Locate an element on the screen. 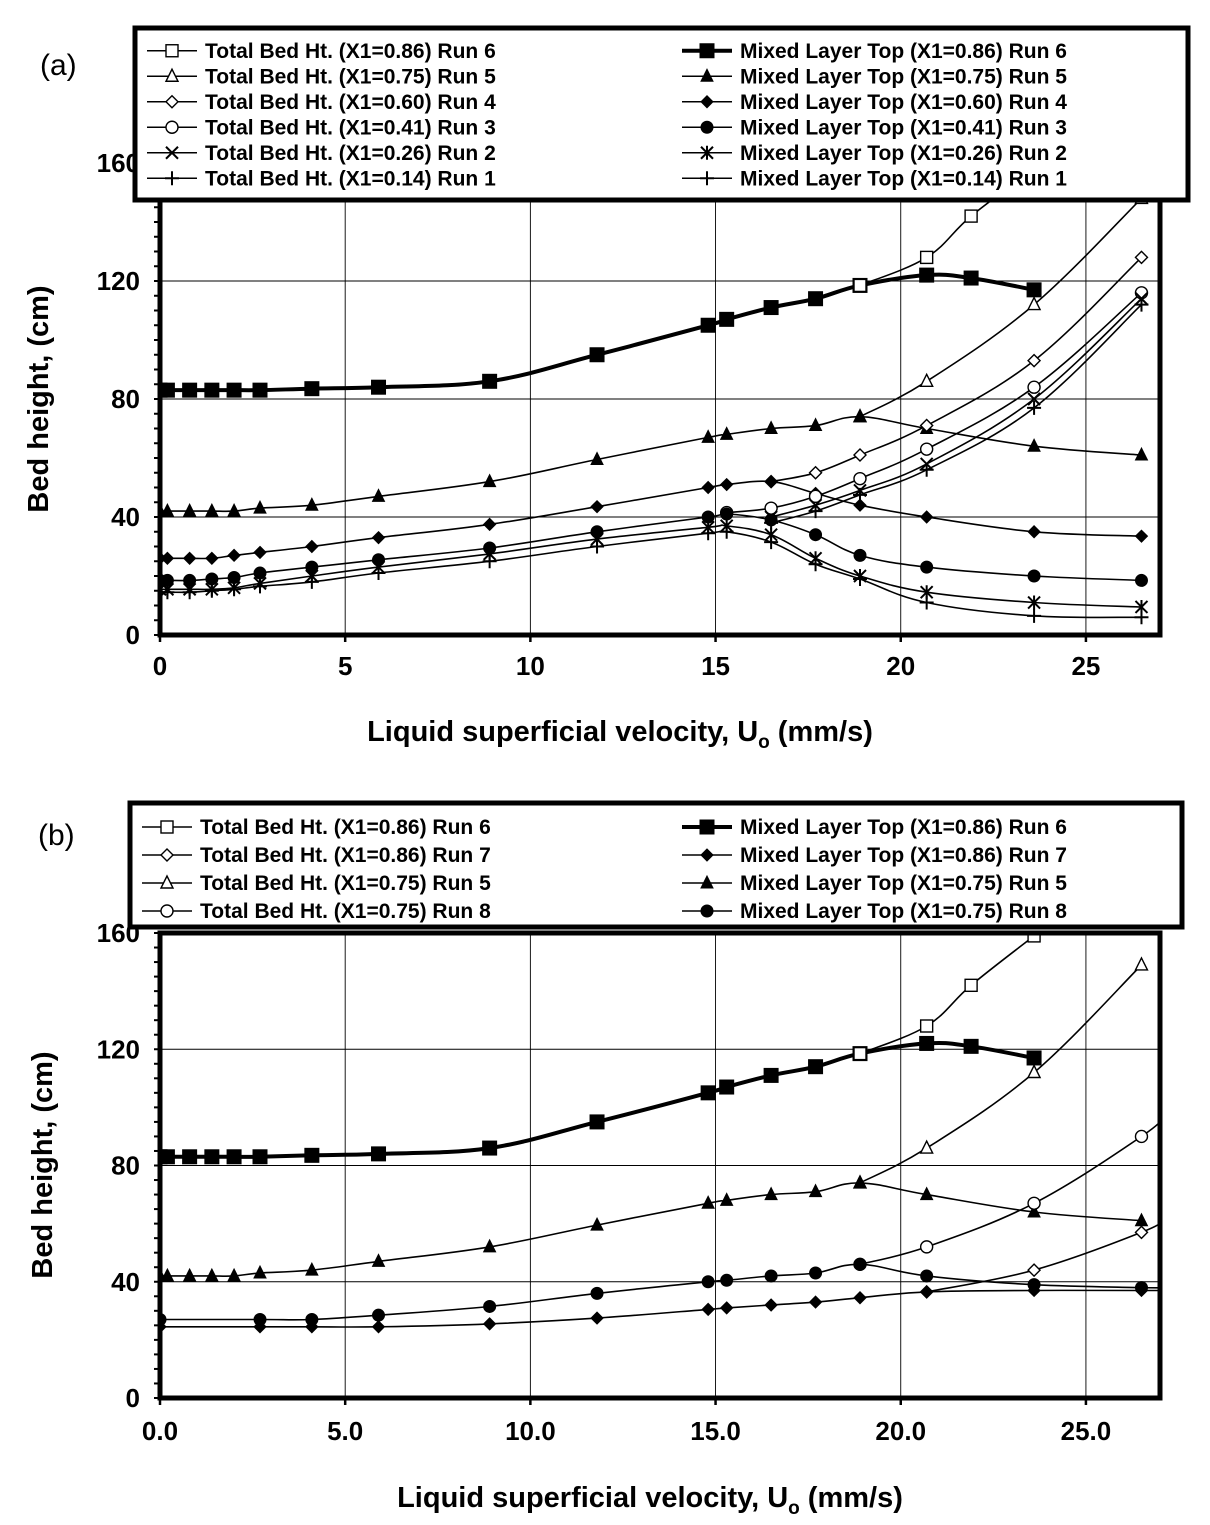 This screenshot has width=1210, height=1525. x-tick-label: 15.0 is located at coordinates (715, 1431).